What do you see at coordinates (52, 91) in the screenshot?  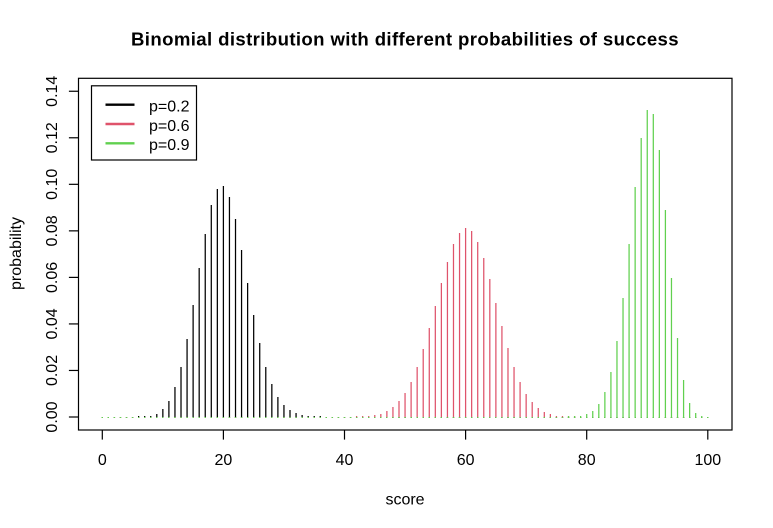 I see `svg-text: 0.14` at bounding box center [52, 91].